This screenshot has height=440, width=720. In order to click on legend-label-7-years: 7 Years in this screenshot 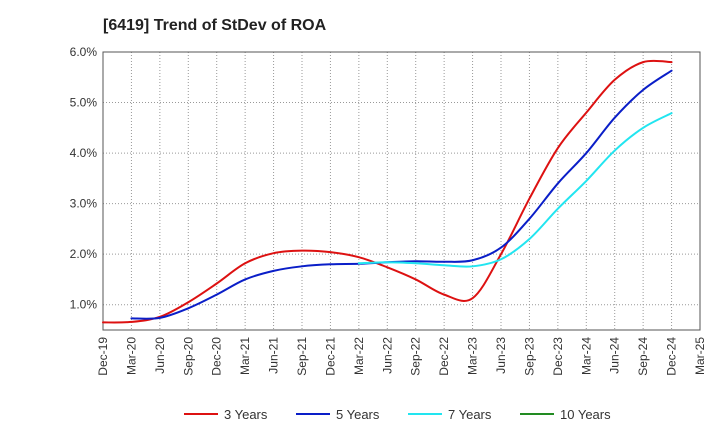, I will do `click(470, 414)`.